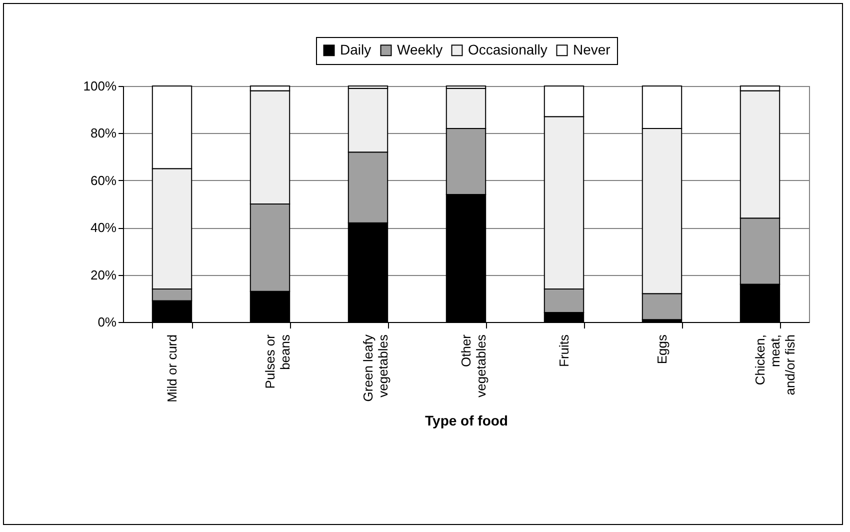 The image size is (850, 532). Describe the element at coordinates (107, 322) in the screenshot. I see `y-tick-label: 0%` at that location.